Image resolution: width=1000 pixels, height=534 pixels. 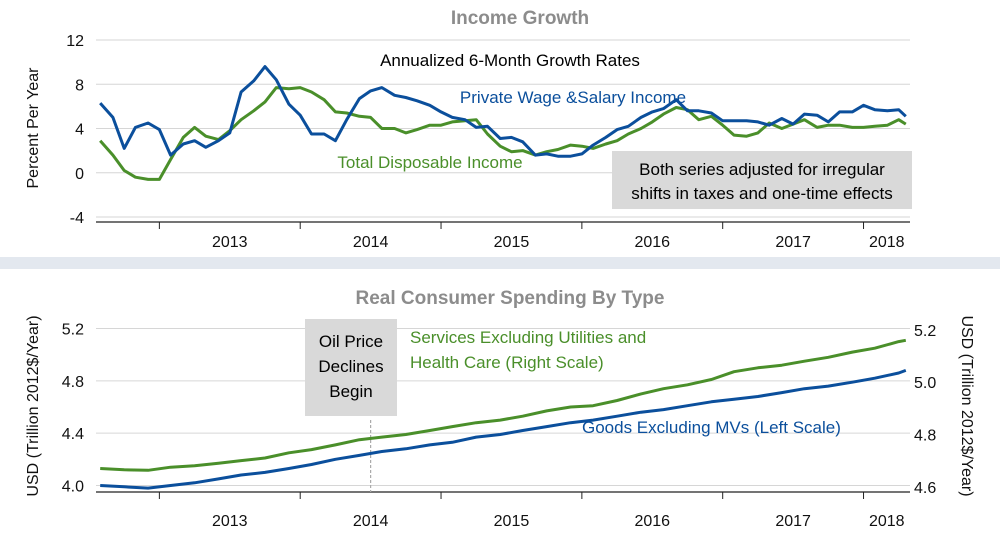 What do you see at coordinates (887, 242) in the screenshot?
I see `top-year-label: 2018` at bounding box center [887, 242].